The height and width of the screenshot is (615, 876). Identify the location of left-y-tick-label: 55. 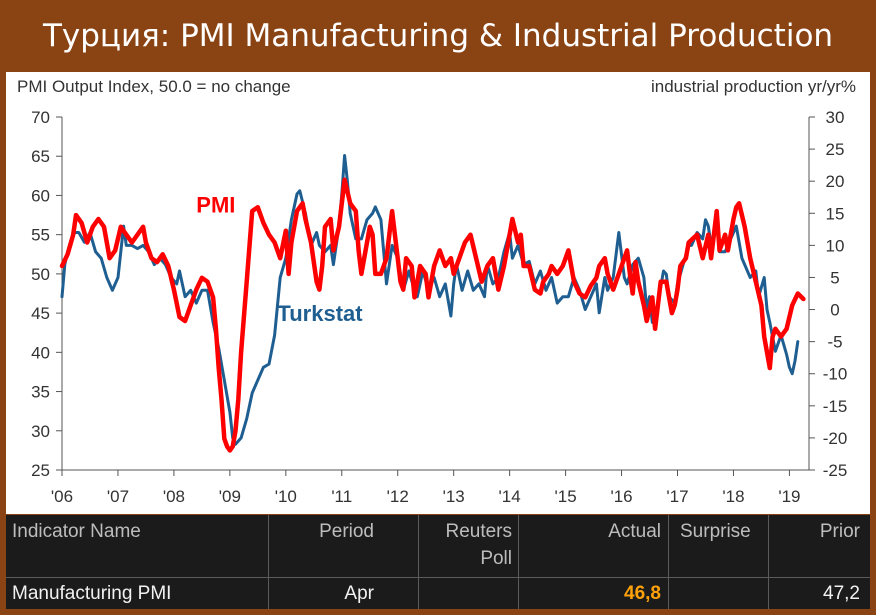
(40, 235).